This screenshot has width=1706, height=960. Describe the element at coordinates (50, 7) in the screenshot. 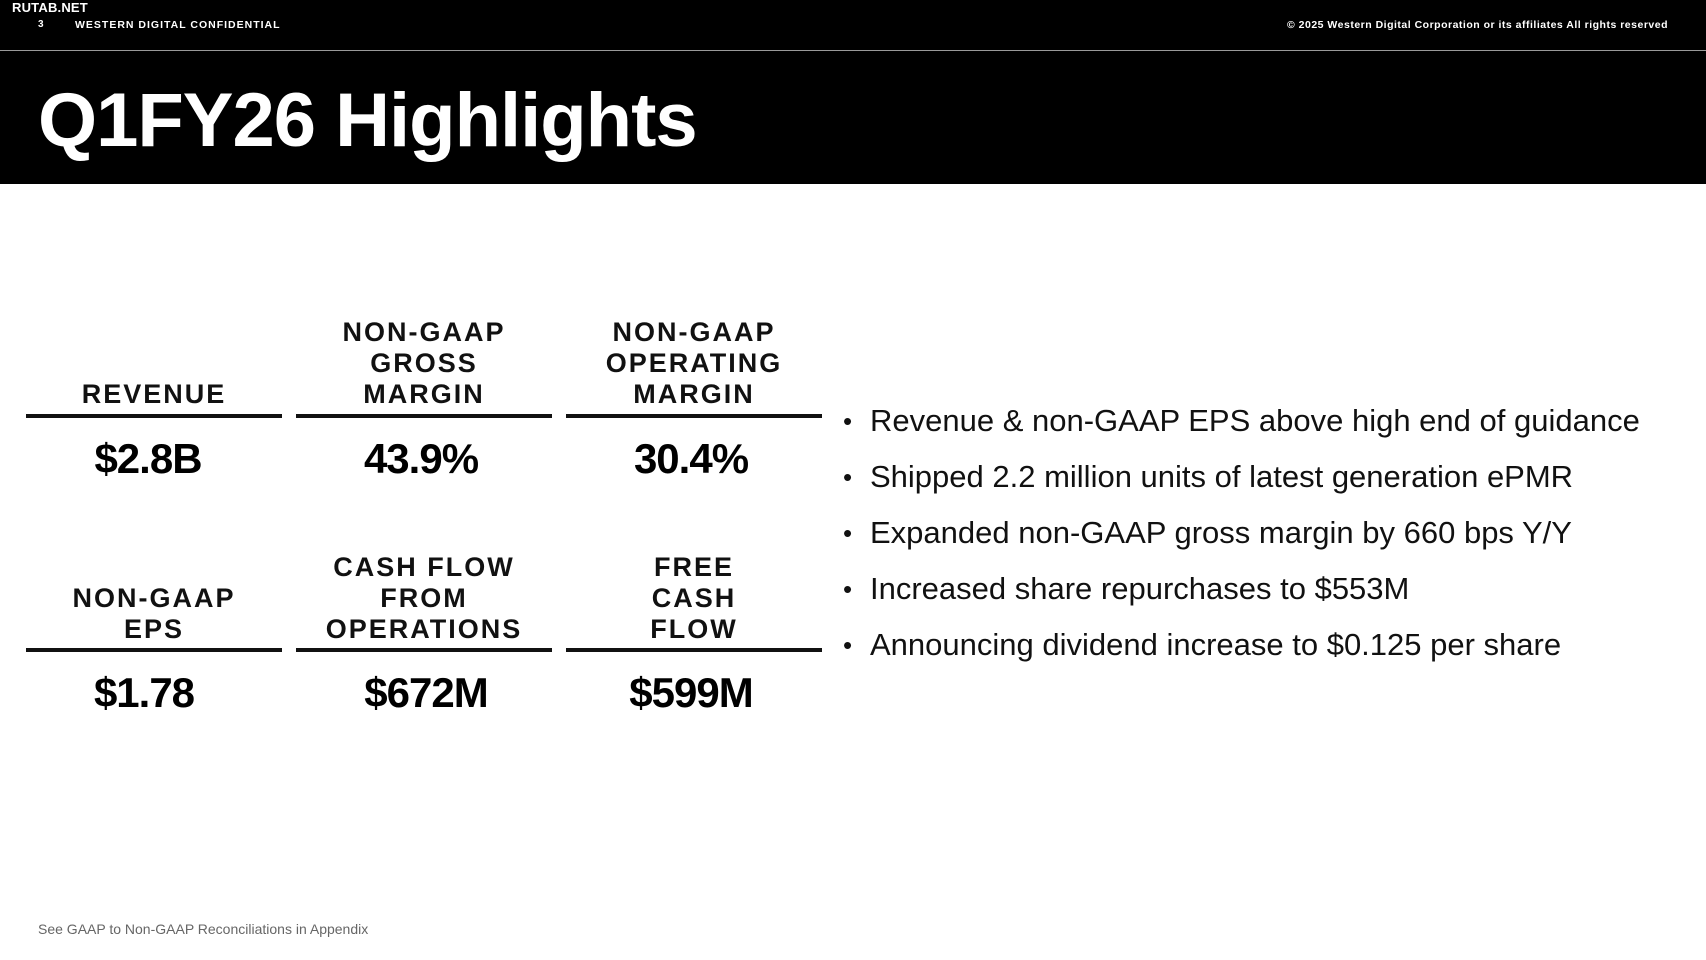

I see `watermark: RUTAB.NET` at that location.